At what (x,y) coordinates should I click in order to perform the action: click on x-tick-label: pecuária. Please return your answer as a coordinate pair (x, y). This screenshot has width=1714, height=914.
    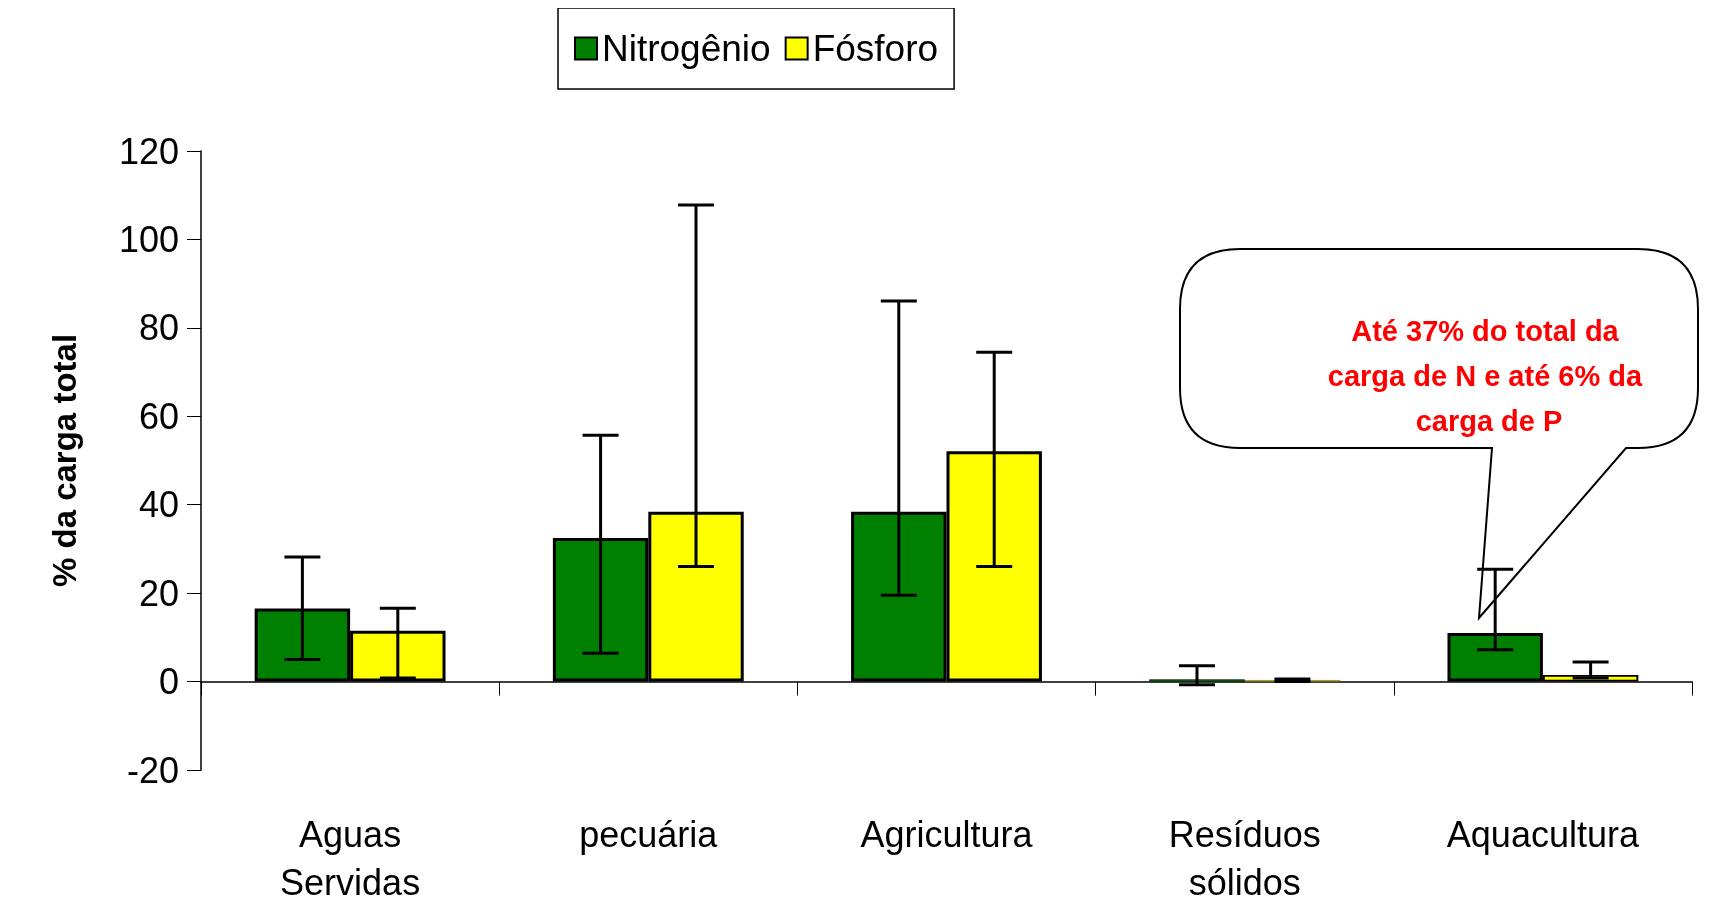
    Looking at the image, I should click on (649, 834).